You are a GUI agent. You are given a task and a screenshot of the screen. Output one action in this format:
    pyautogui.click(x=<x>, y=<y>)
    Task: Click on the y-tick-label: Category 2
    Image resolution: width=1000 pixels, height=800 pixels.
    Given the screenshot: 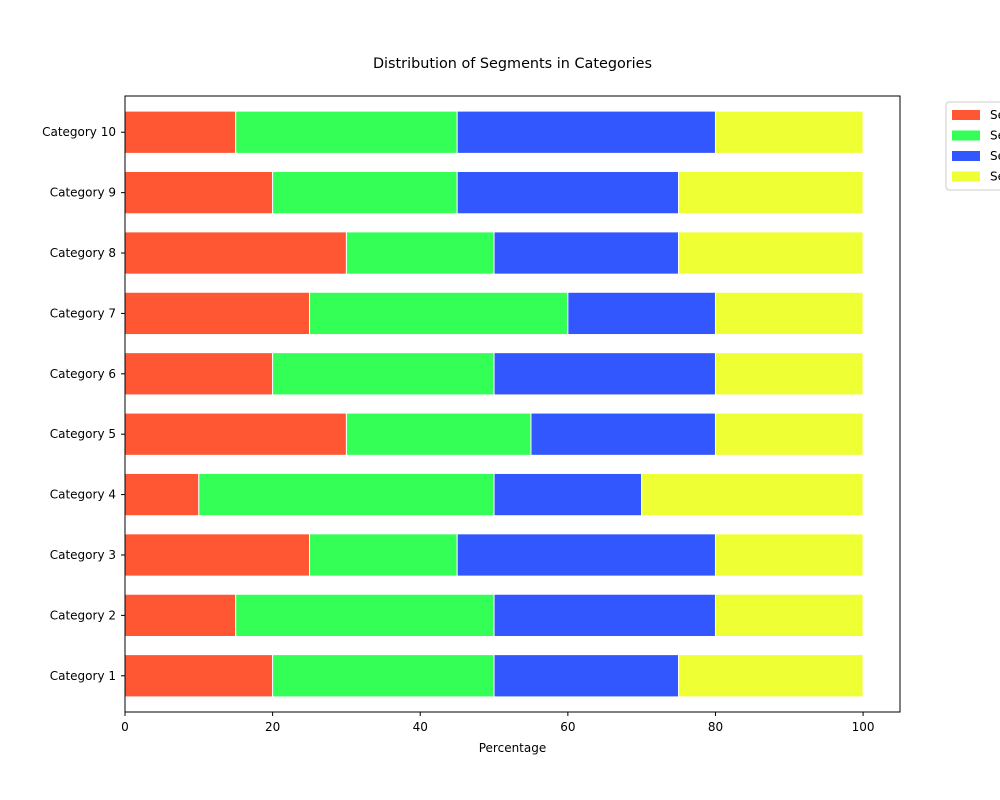 What is the action you would take?
    pyautogui.click(x=83, y=615)
    